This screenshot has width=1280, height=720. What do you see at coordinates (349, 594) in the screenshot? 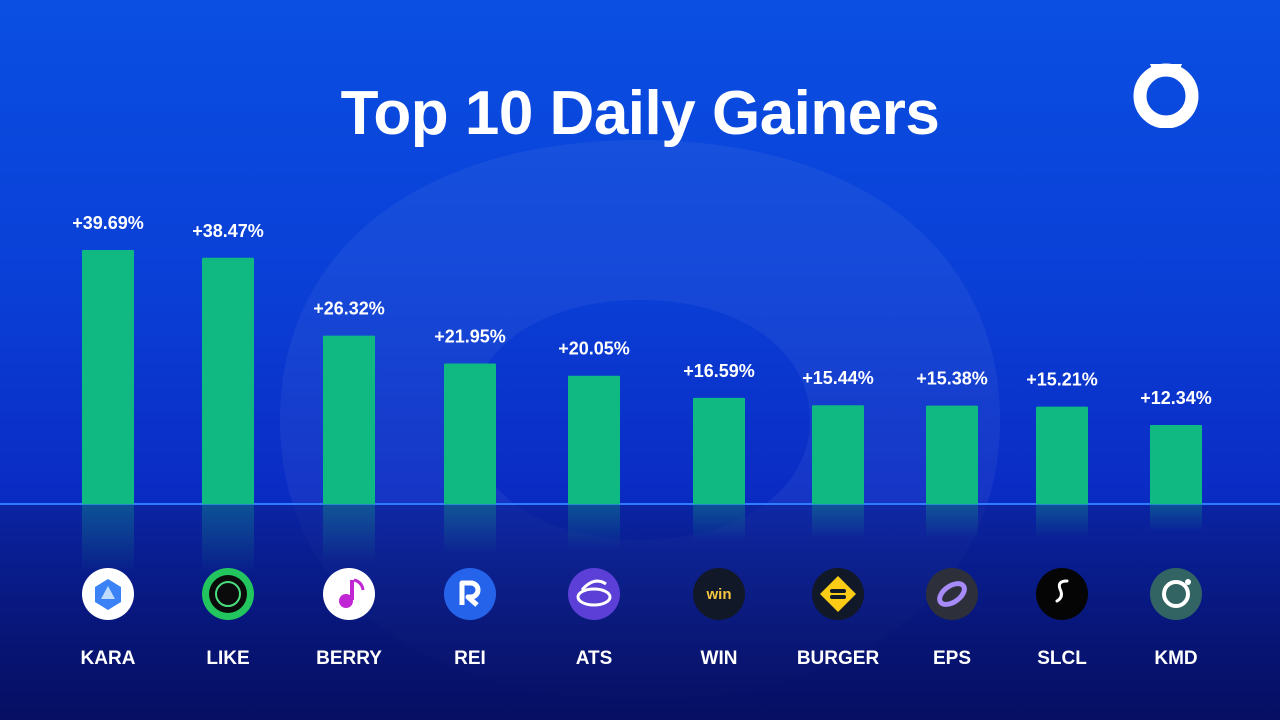
I see `berry-token-icon` at bounding box center [349, 594].